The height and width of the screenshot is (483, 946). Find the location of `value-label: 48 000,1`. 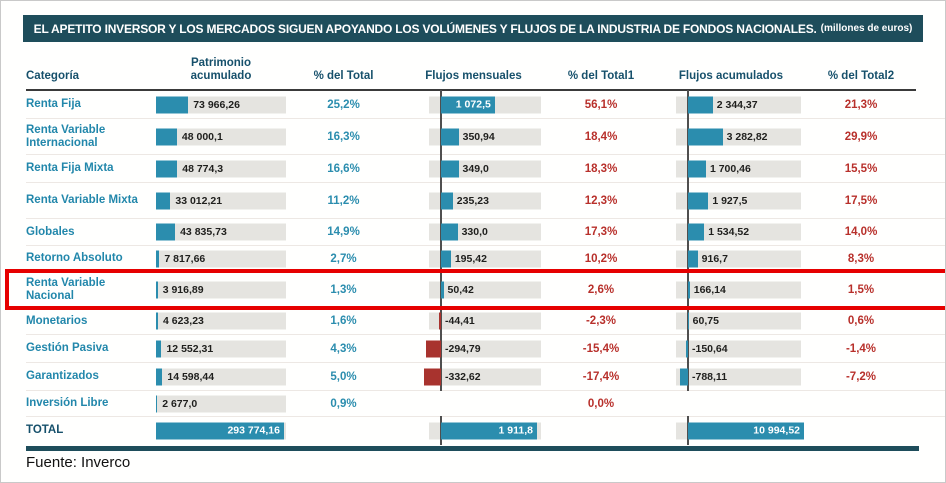

value-label: 48 000,1 is located at coordinates (202, 136).